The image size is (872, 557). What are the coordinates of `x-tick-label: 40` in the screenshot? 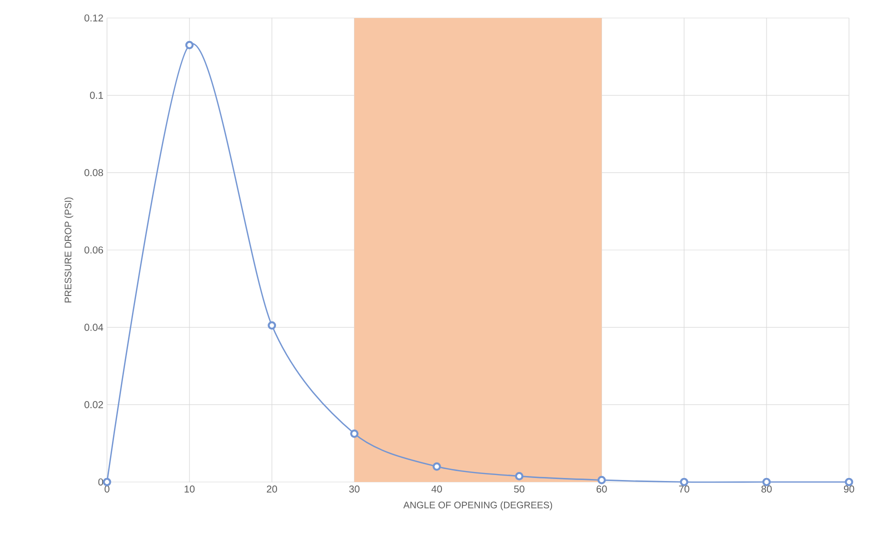 It's located at (436, 489).